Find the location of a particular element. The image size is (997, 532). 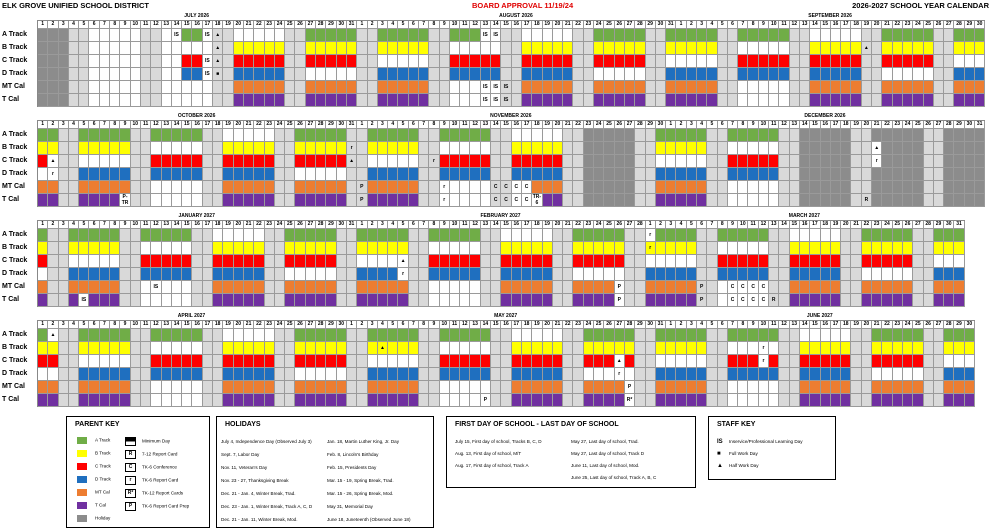

day-number: 17 is located at coordinates (836, 125).